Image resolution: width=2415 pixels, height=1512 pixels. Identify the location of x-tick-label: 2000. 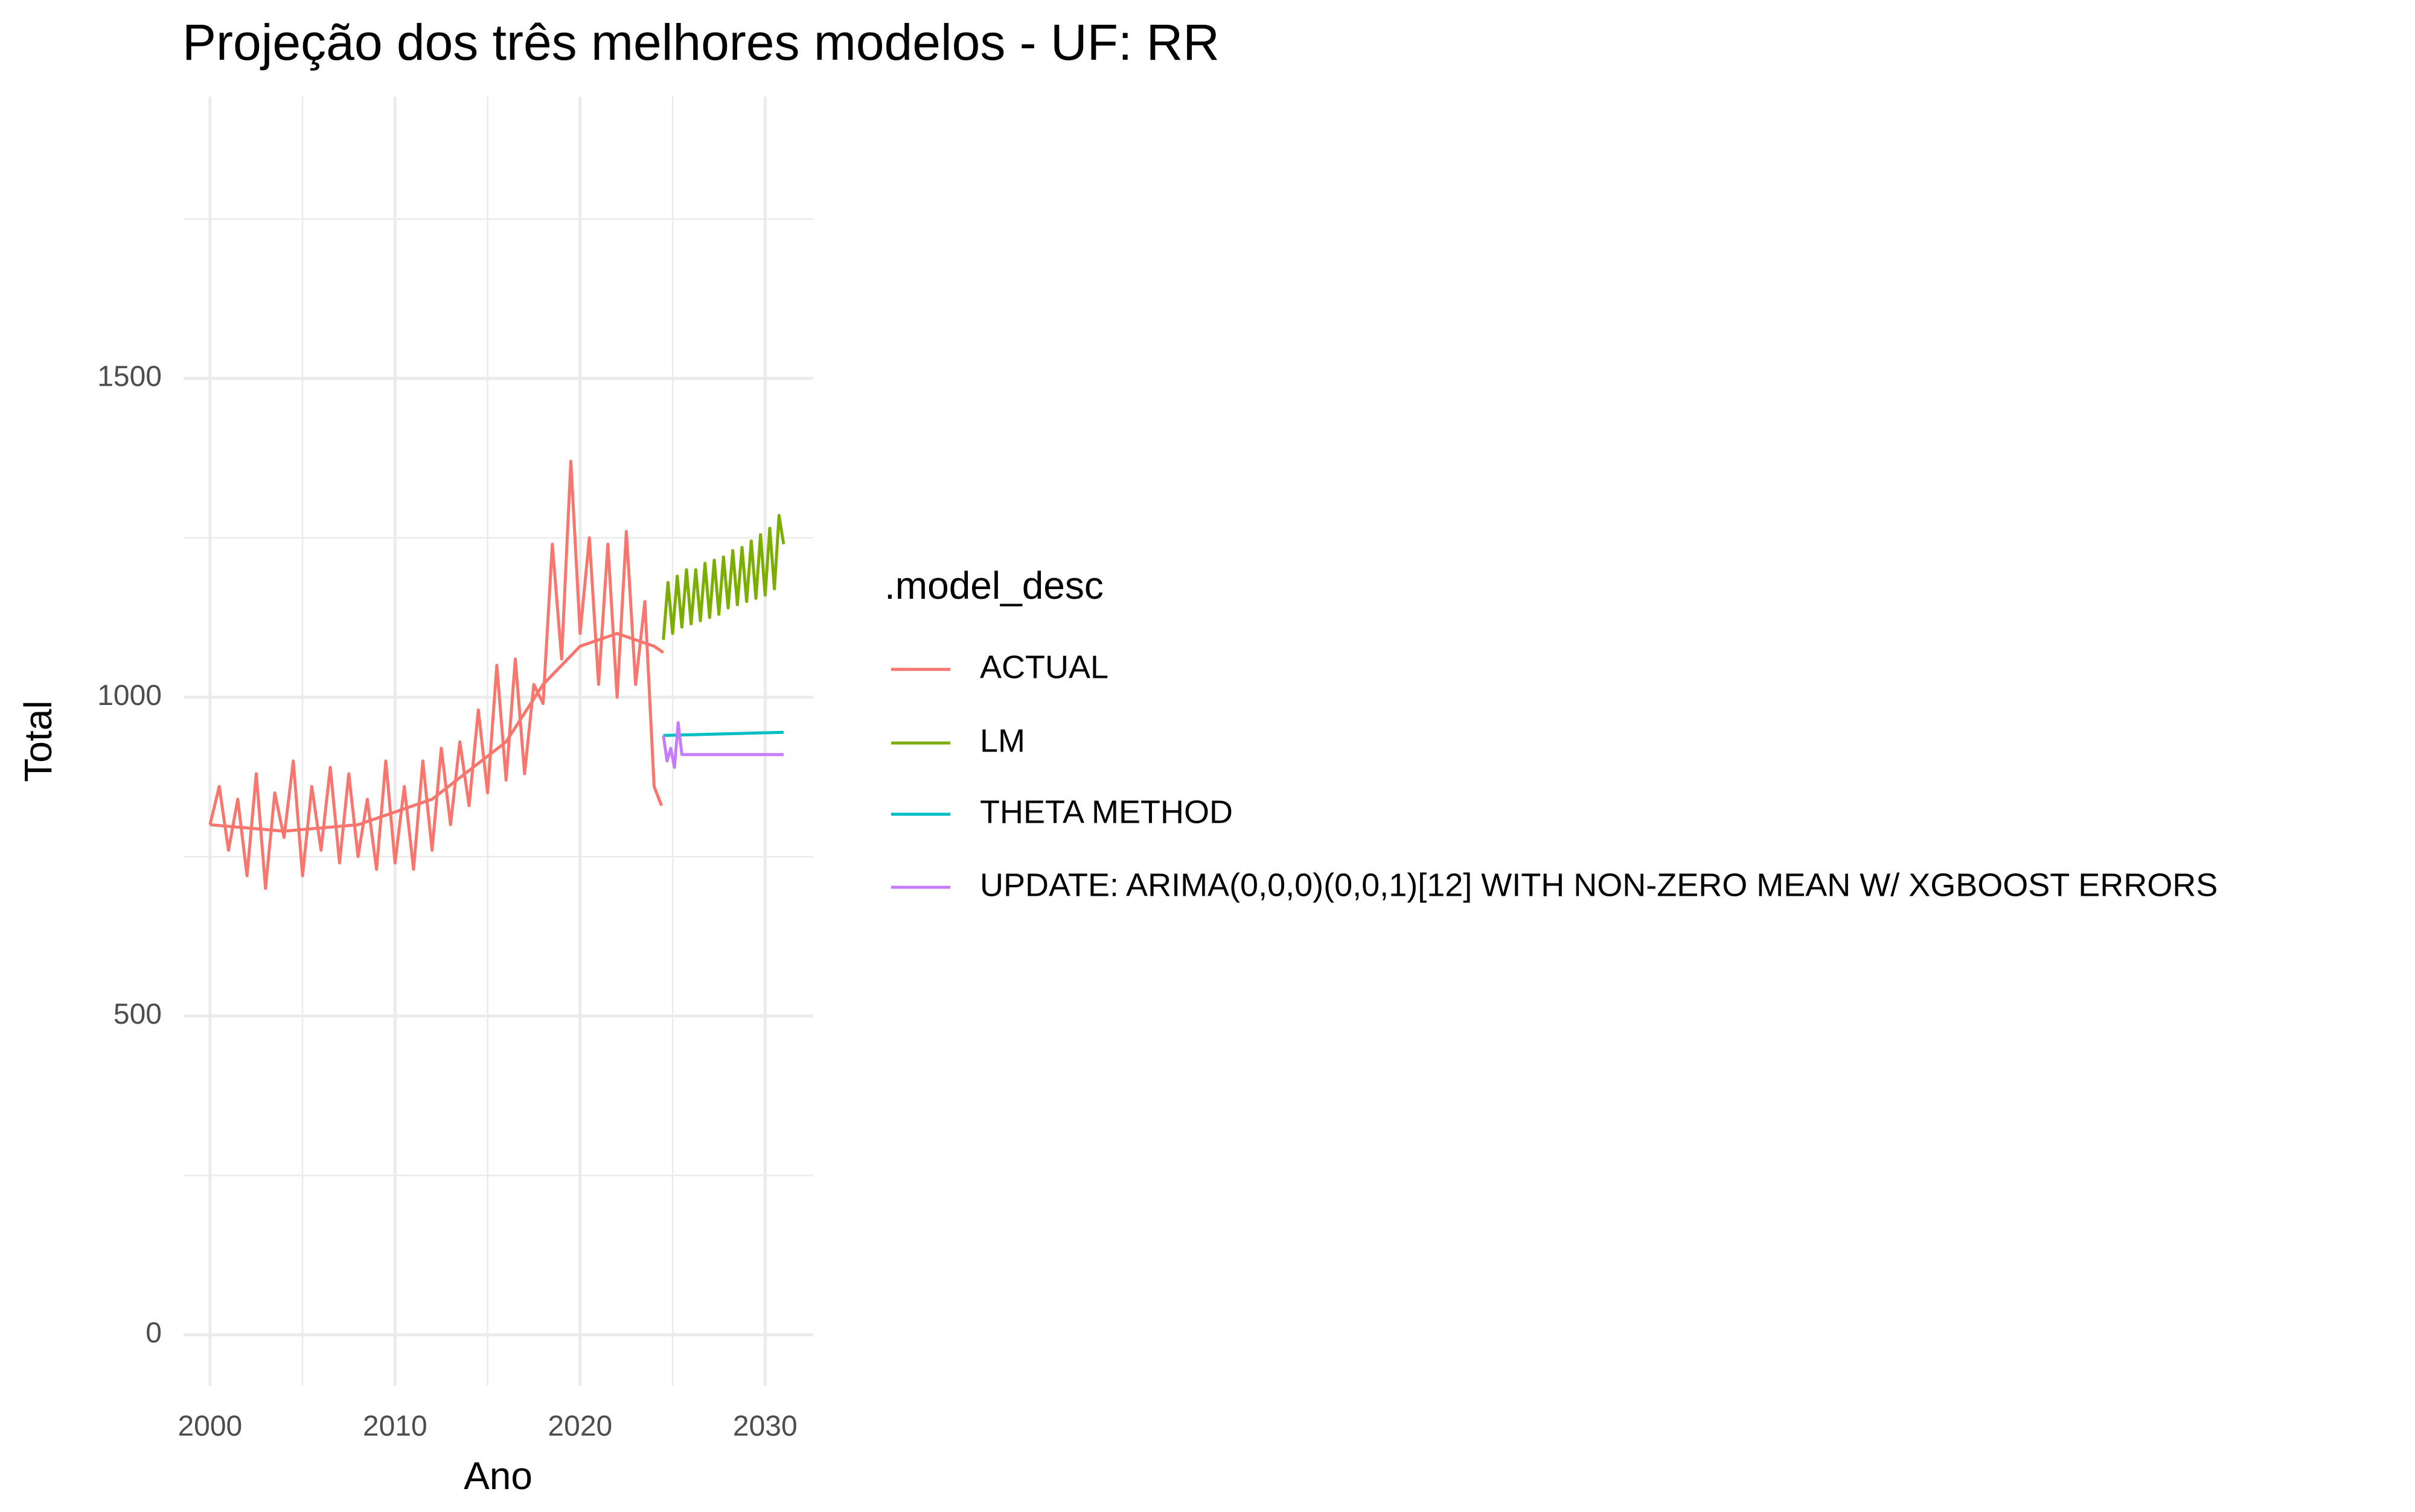
(210, 1427).